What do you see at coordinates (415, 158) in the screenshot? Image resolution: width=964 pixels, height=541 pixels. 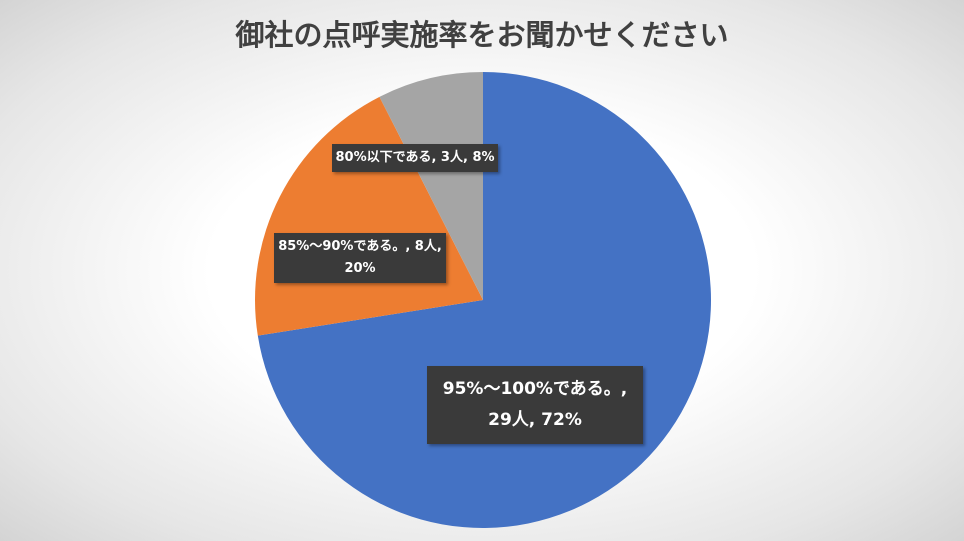 I see `data-label-2: 80%以下である, 3人, 8%` at bounding box center [415, 158].